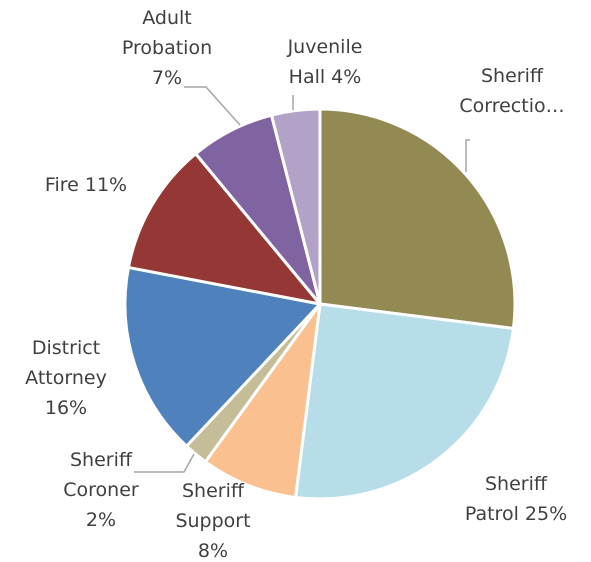  I want to click on data-label-line: Probation, so click(167, 48).